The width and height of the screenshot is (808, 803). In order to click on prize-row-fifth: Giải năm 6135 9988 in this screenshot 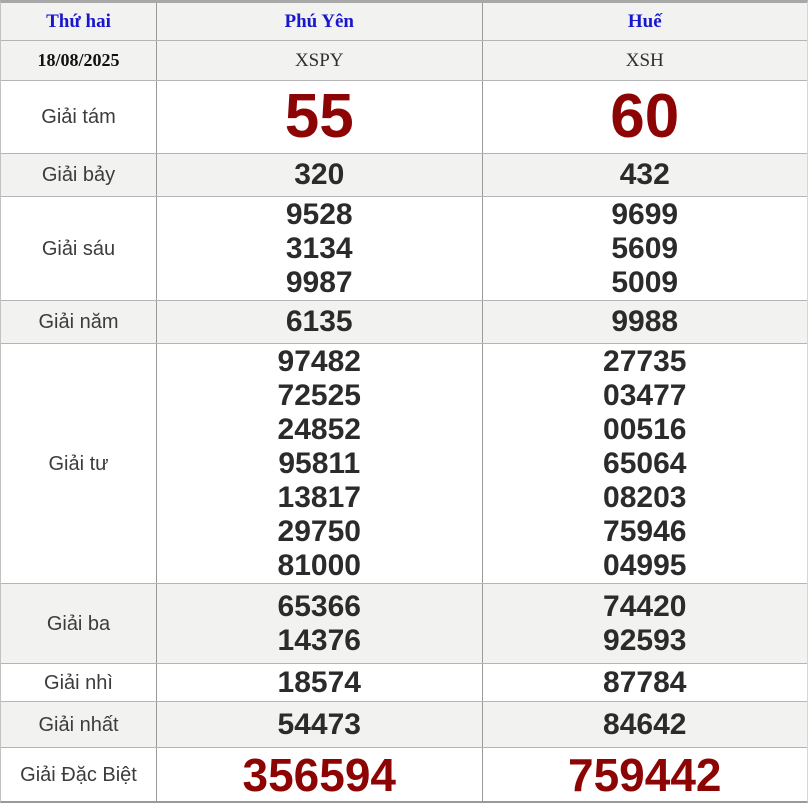, I will do `click(404, 322)`.